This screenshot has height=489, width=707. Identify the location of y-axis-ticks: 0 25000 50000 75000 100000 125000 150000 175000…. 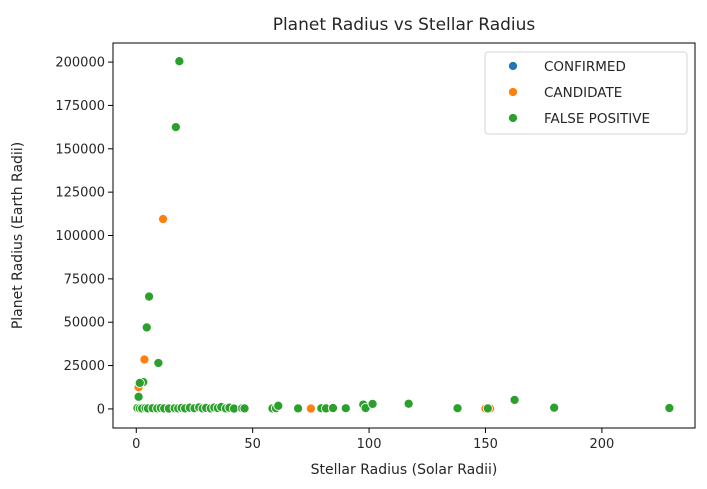
(84, 236).